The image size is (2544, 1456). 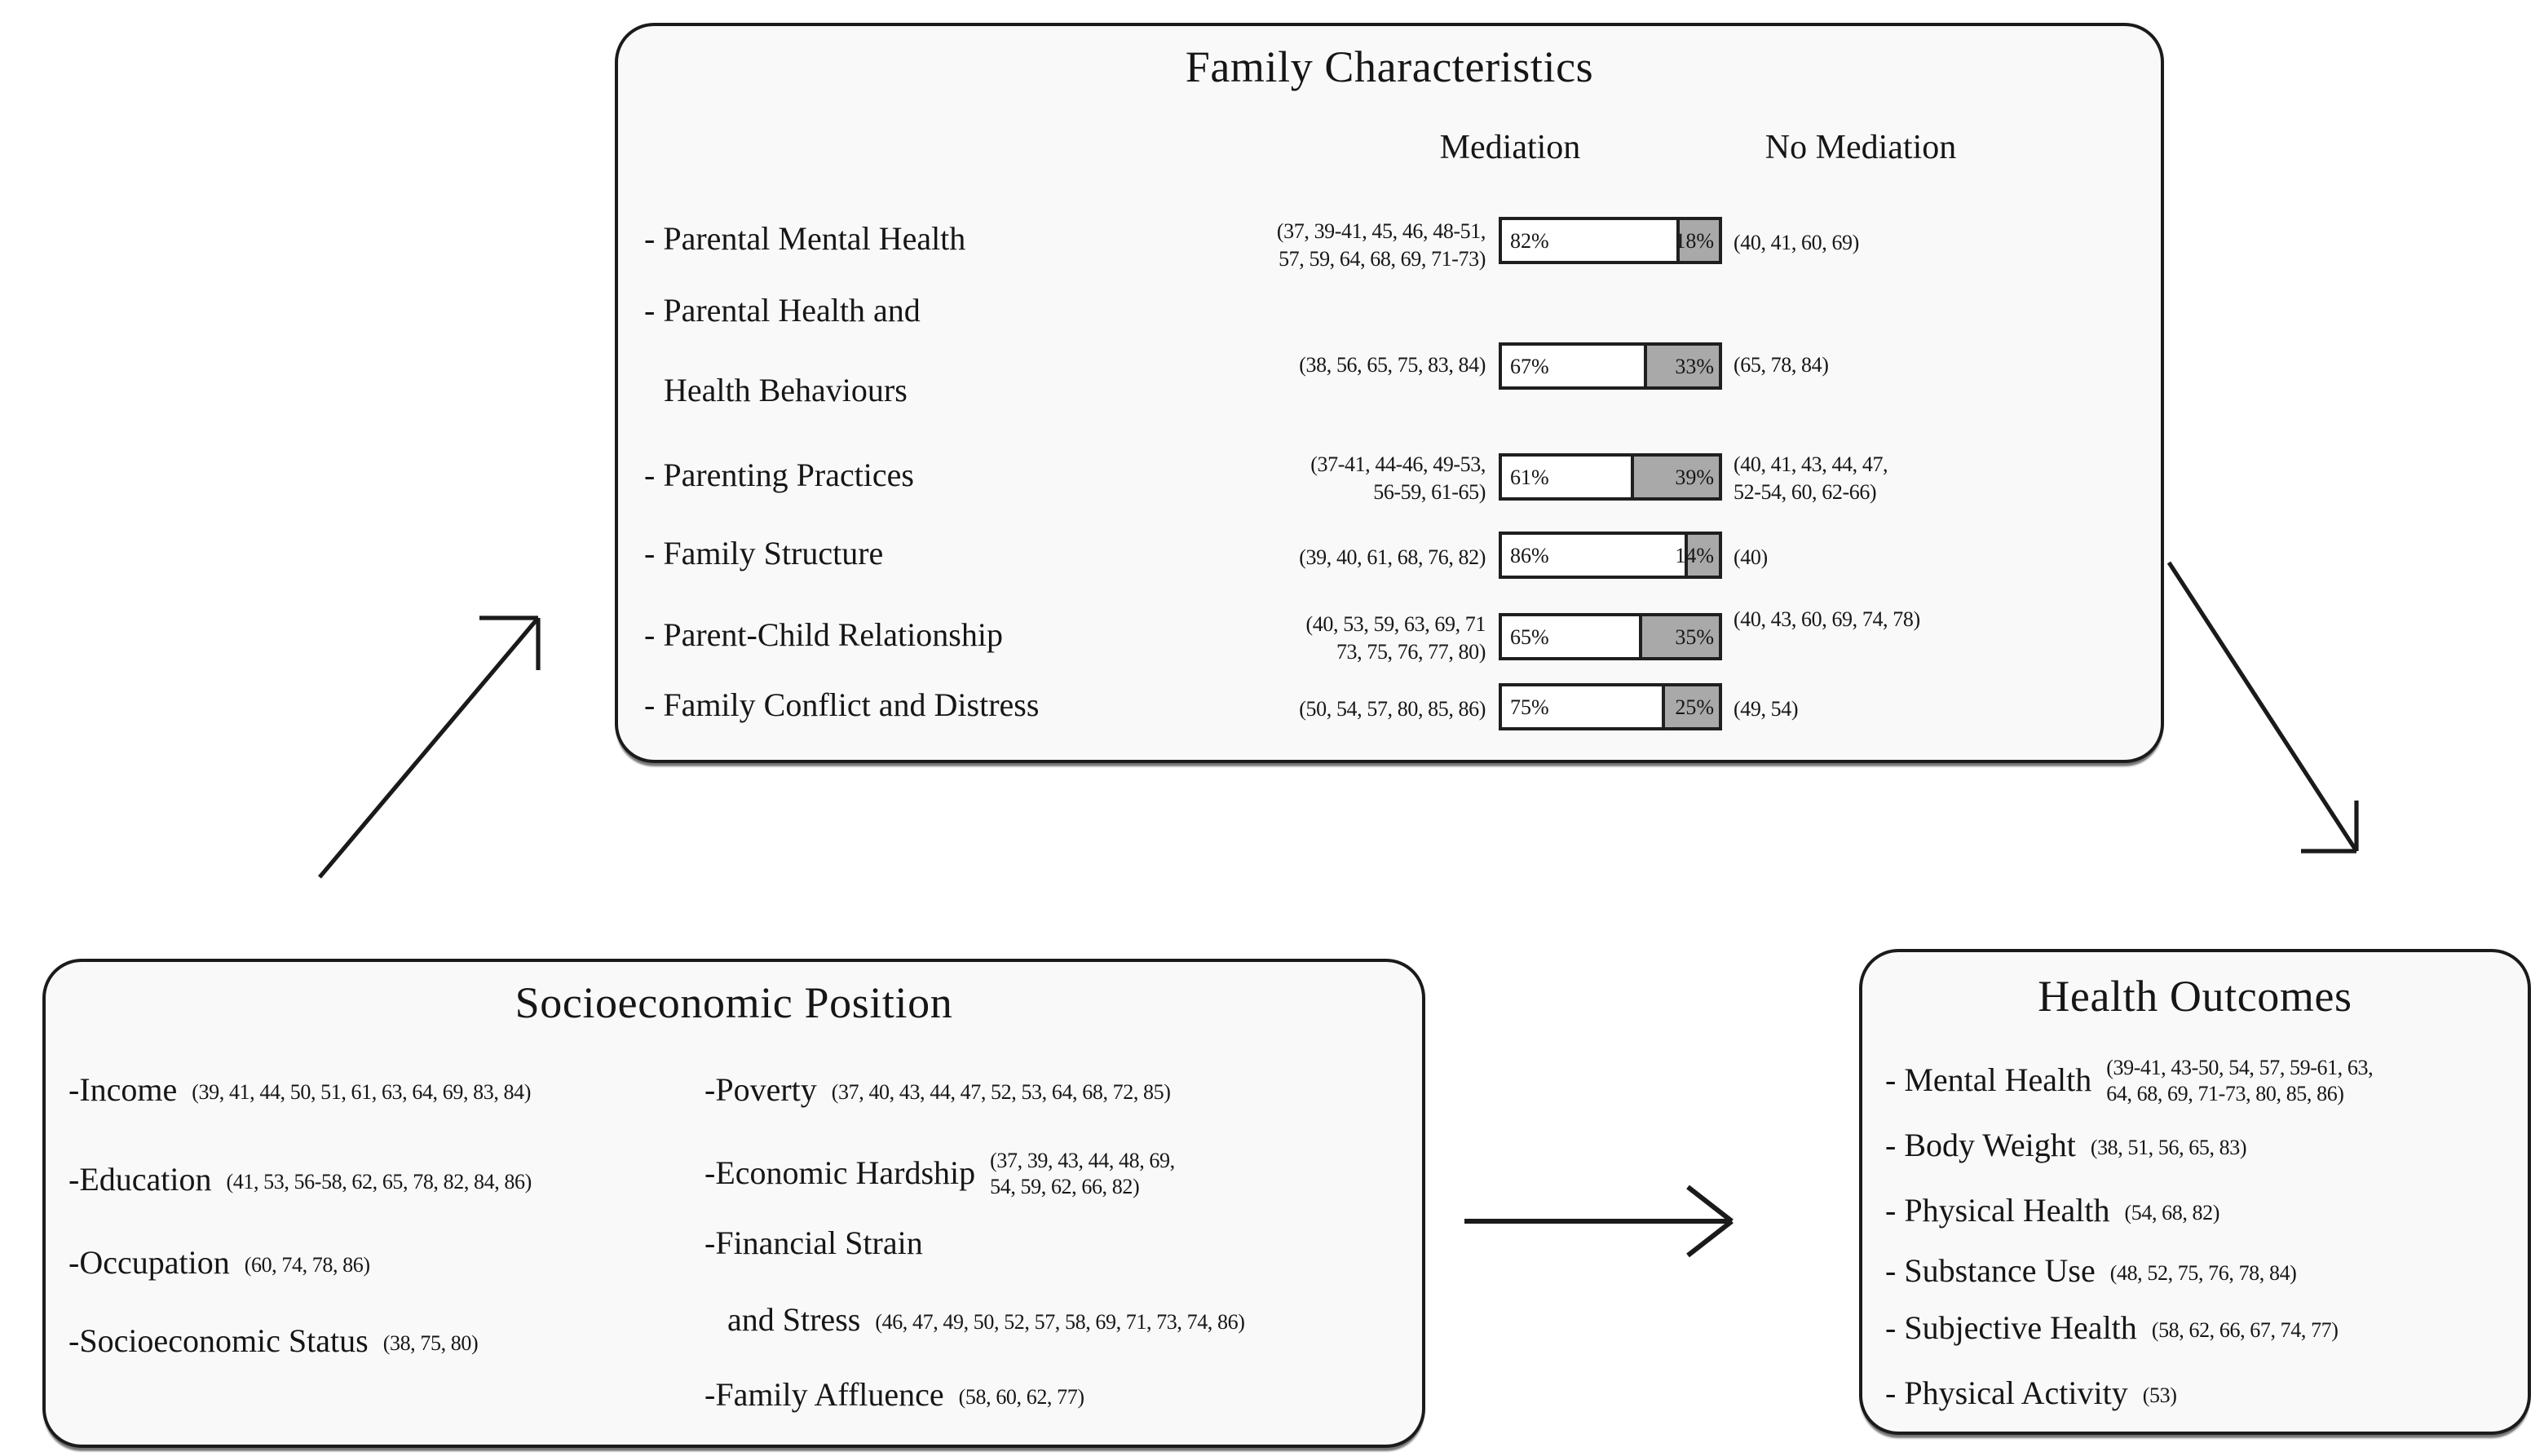 I want to click on column-header-mediation: Mediation, so click(x=1510, y=147).